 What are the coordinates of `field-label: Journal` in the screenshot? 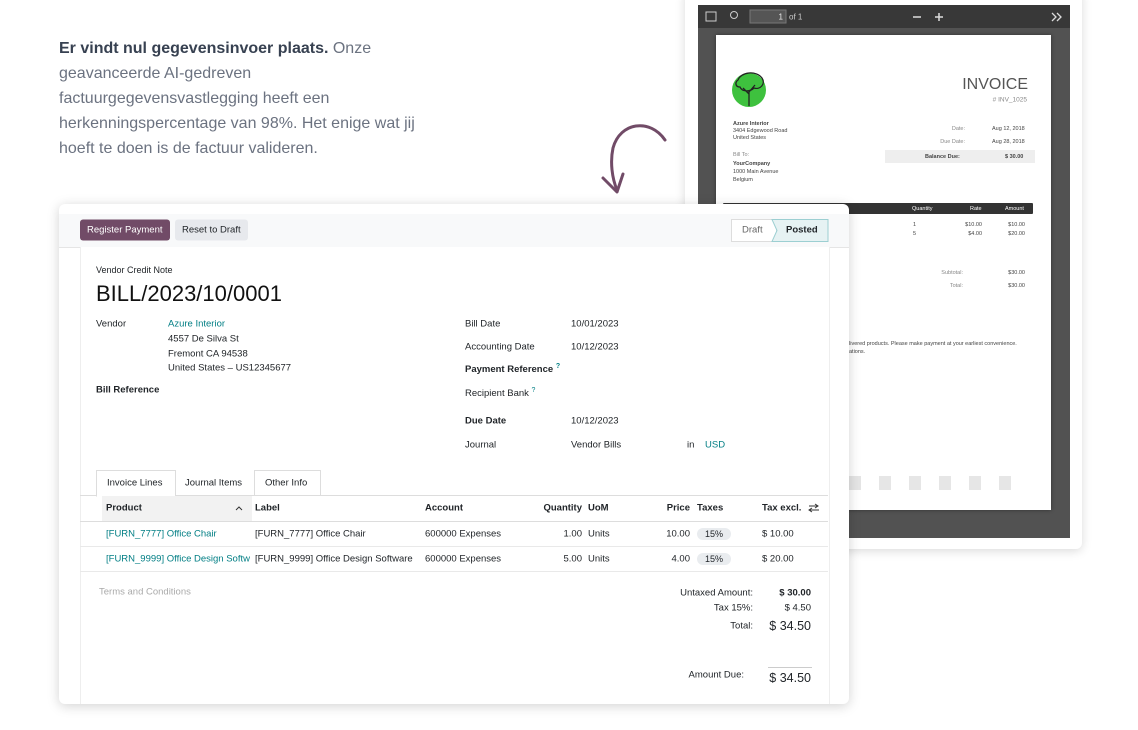 It's located at (481, 445).